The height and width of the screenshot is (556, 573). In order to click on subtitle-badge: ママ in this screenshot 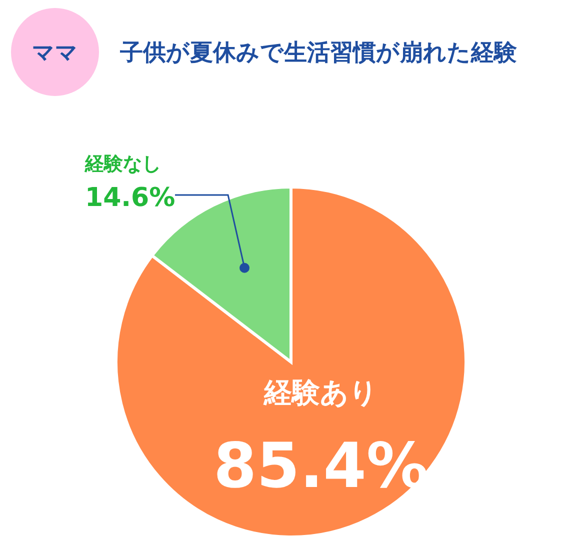, I will do `click(55, 52)`.